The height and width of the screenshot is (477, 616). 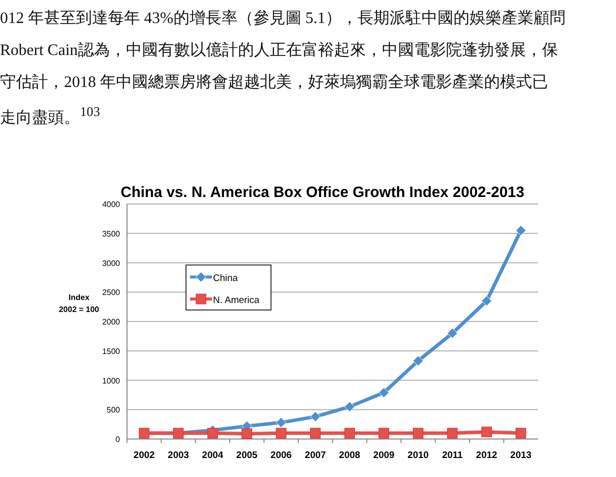 What do you see at coordinates (50, 116) in the screenshot?
I see `text: 走向盡頭。$^{103}$` at bounding box center [50, 116].